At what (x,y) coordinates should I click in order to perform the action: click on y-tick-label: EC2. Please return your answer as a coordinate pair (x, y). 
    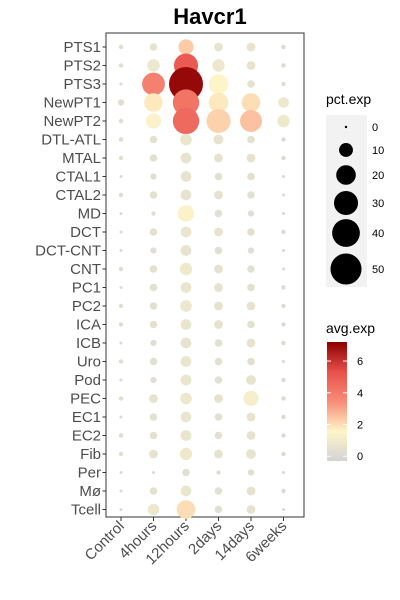
    Looking at the image, I should click on (86, 436).